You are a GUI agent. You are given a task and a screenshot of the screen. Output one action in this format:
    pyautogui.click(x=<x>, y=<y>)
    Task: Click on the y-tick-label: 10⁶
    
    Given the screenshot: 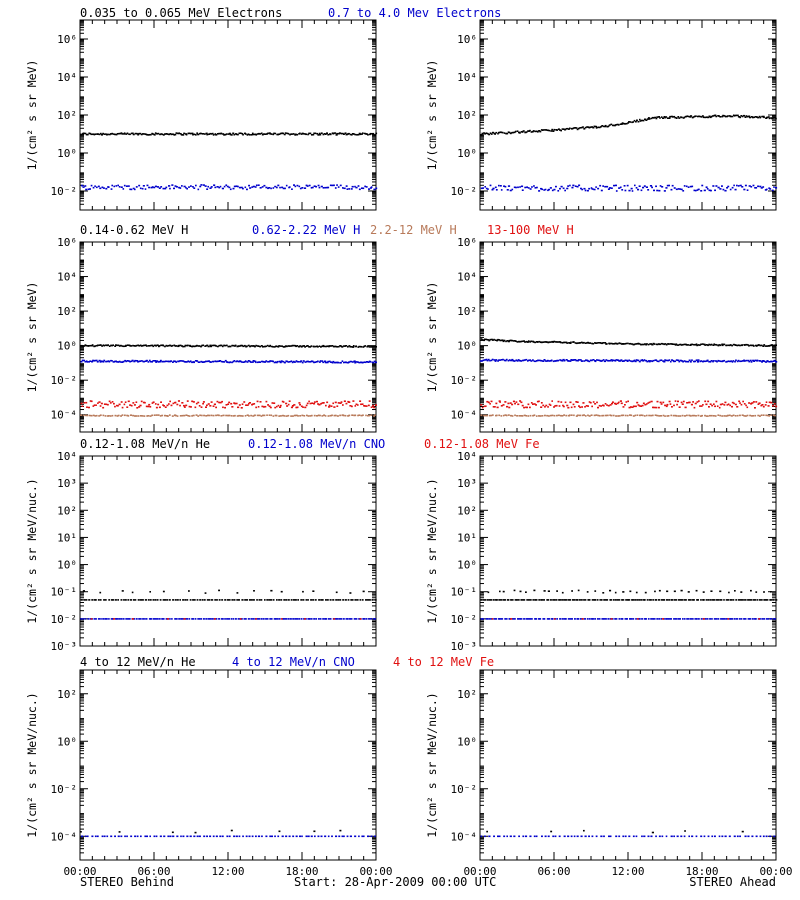 What is the action you would take?
    pyautogui.click(x=67, y=39)
    